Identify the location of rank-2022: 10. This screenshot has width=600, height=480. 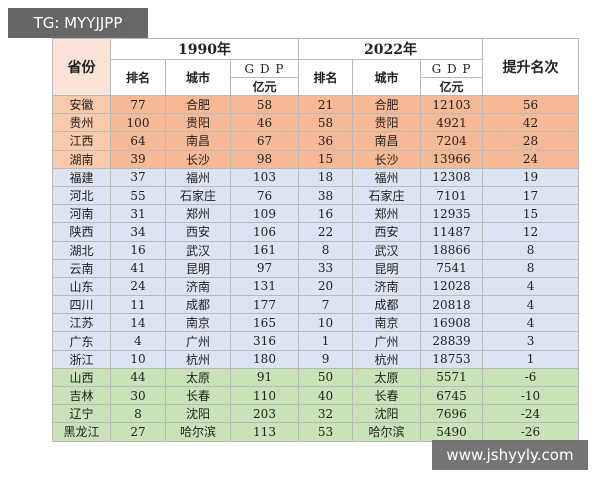
(326, 323).